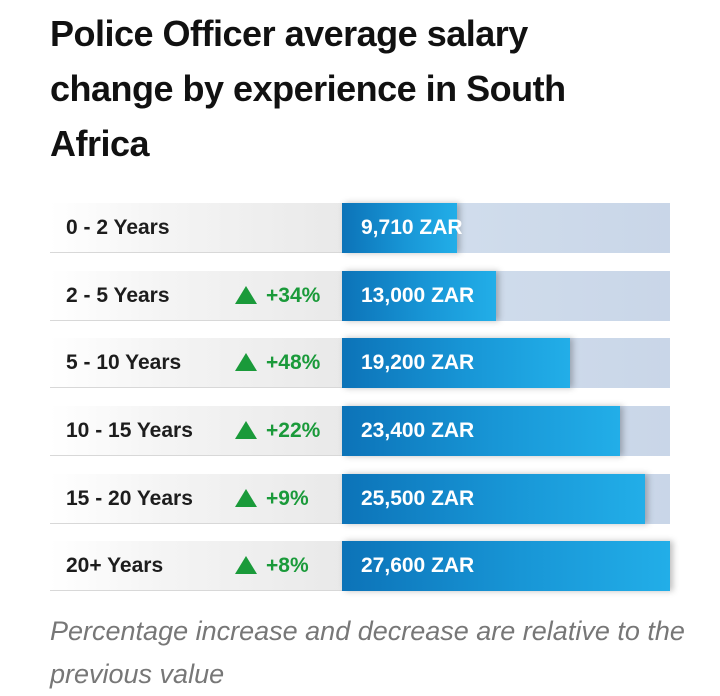 This screenshot has width=720, height=696. Describe the element at coordinates (418, 363) in the screenshot. I see `salary-value-label: 19,200 ZAR` at that location.